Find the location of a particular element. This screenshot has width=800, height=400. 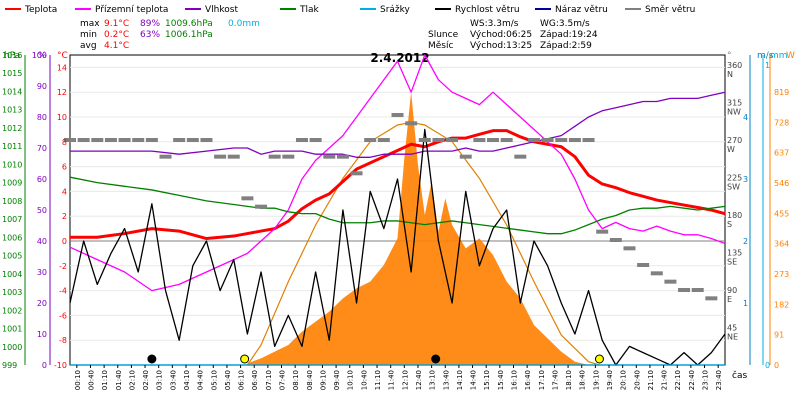

pressure-tick: 1003 is located at coordinates (12, 292).